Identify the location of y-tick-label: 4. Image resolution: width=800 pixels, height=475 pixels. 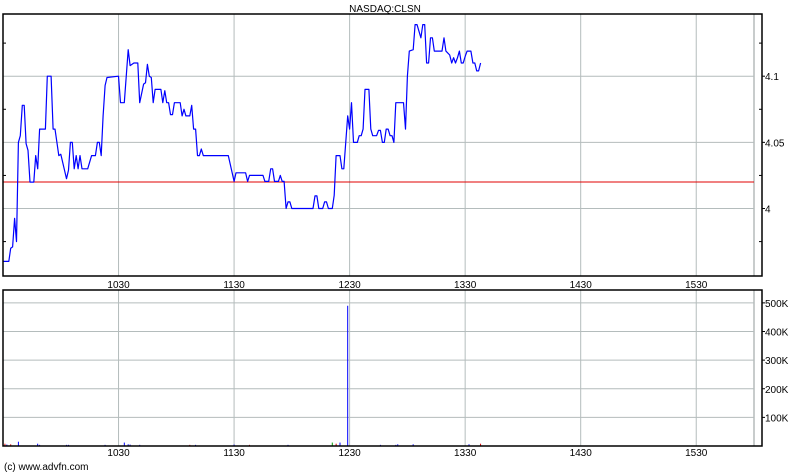
(768, 210).